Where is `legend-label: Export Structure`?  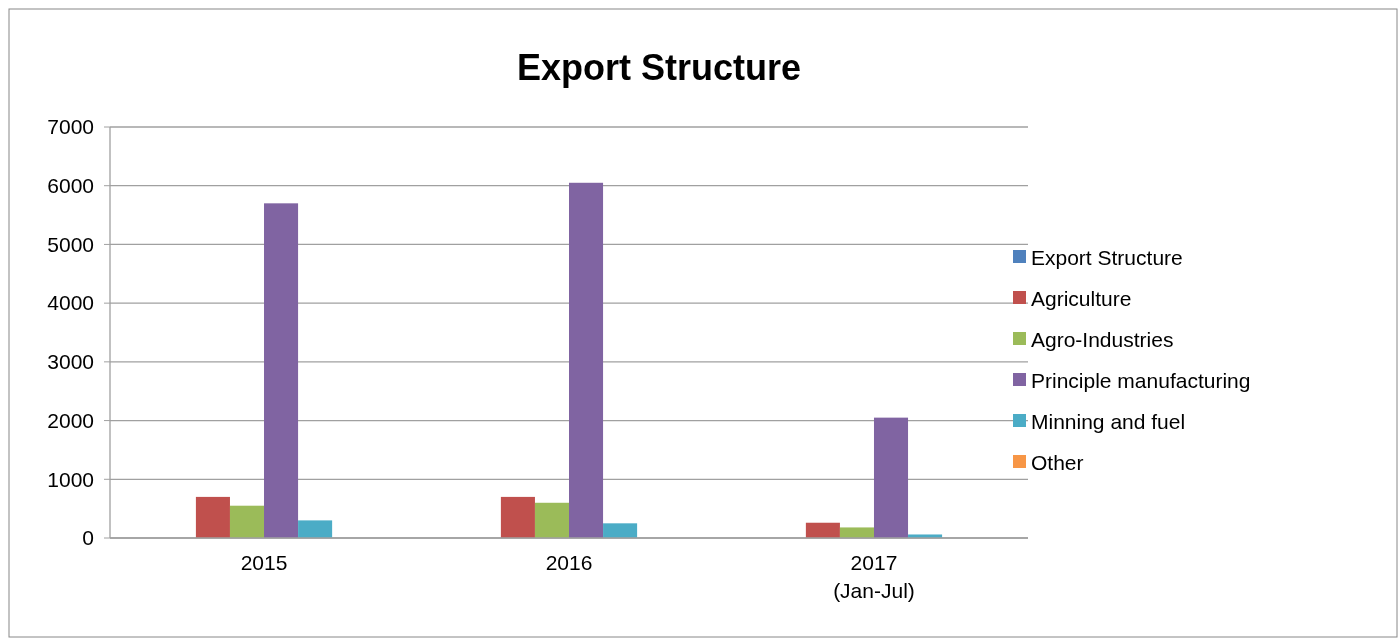
legend-label: Export Structure is located at coordinates (1107, 258).